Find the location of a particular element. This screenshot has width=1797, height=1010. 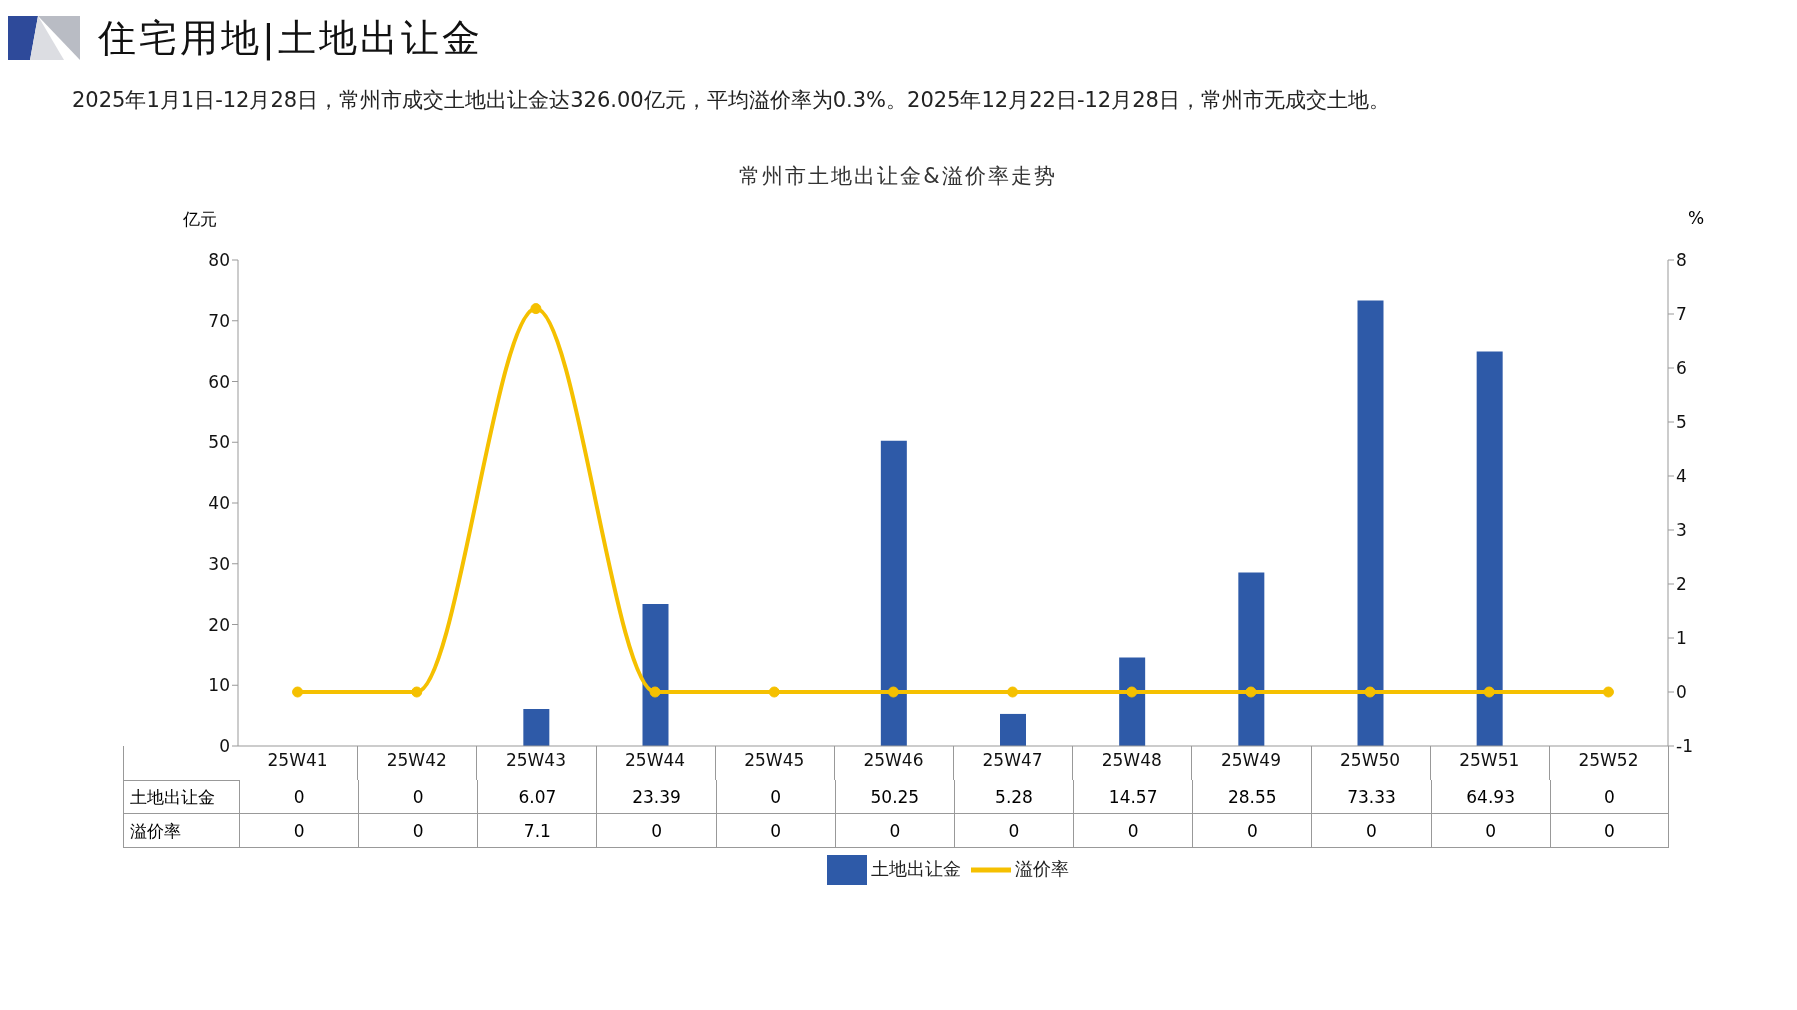

data-label: 28.55 is located at coordinates (1252, 797).